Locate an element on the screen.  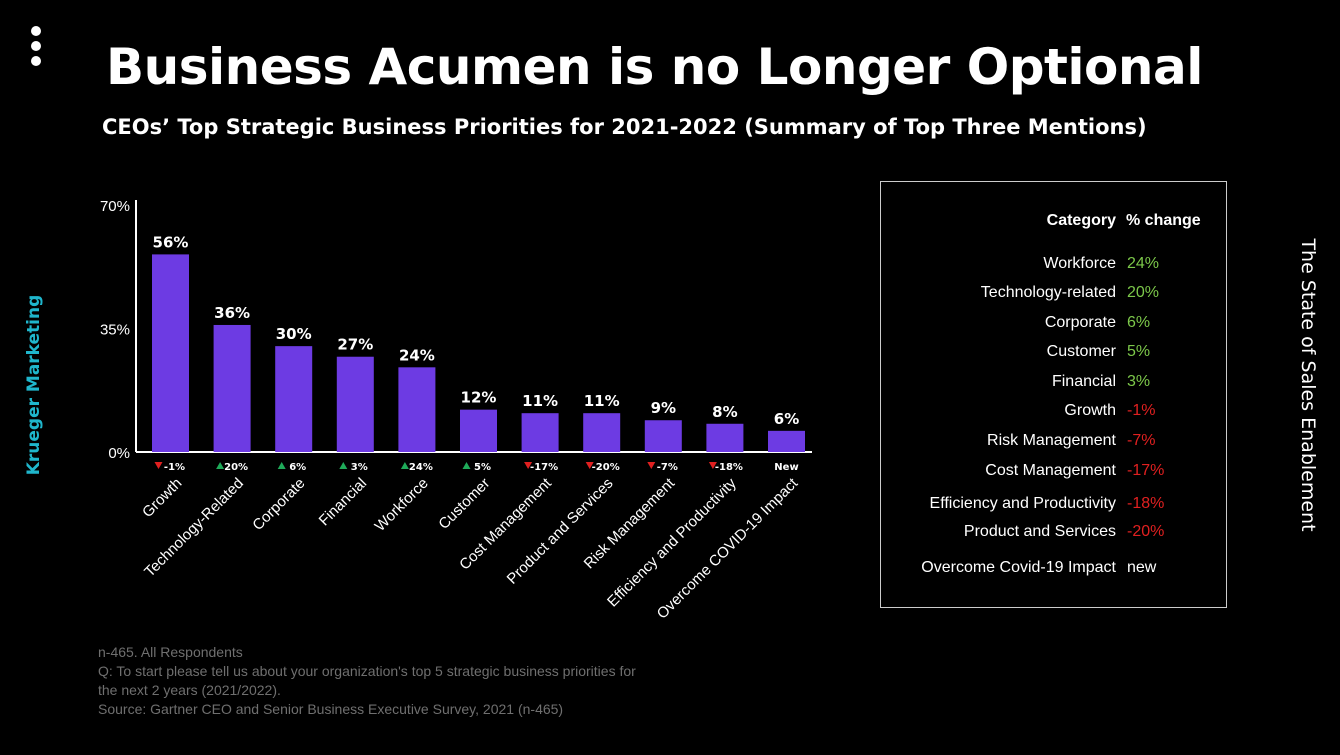
bar-value-label: 56% is located at coordinates (171, 242).